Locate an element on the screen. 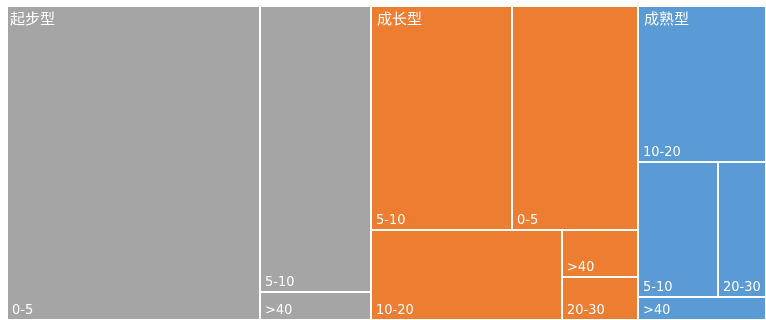  group-label: 成长型 is located at coordinates (400, 19).